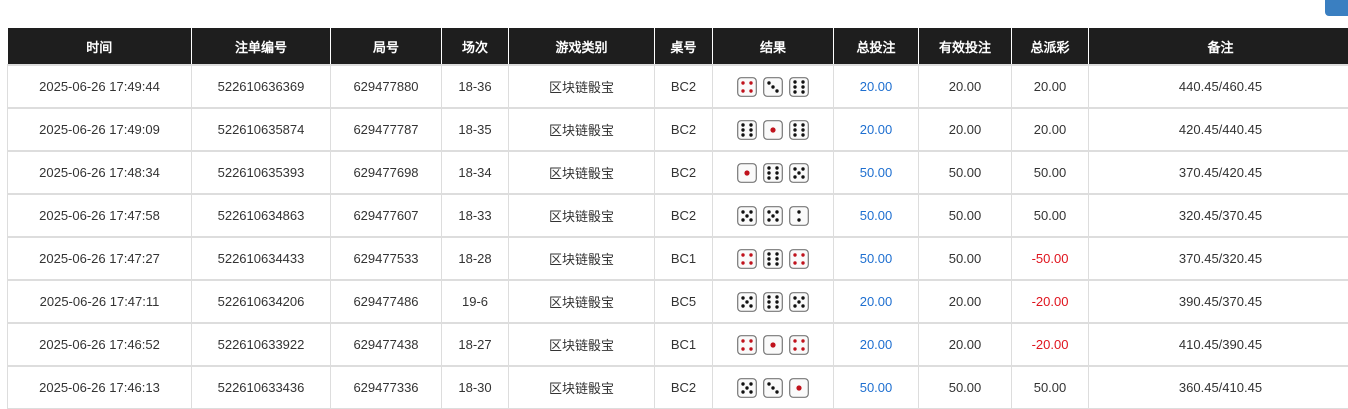 The width and height of the screenshot is (1348, 409). What do you see at coordinates (1050, 258) in the screenshot?
I see `cell-payout: -50.00` at bounding box center [1050, 258].